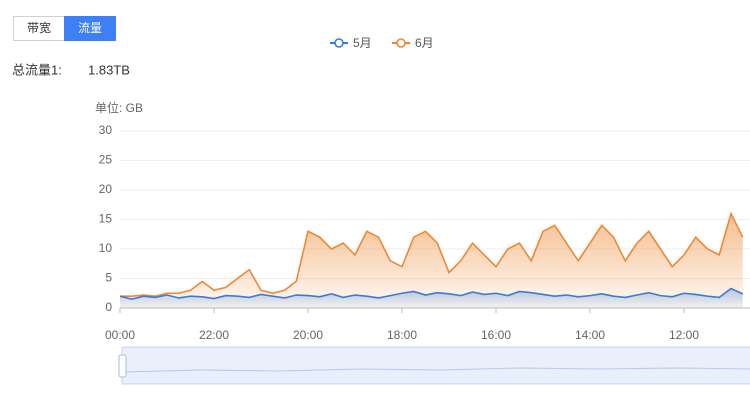 The height and width of the screenshot is (404, 750). I want to click on series-area, so click(431, 298).